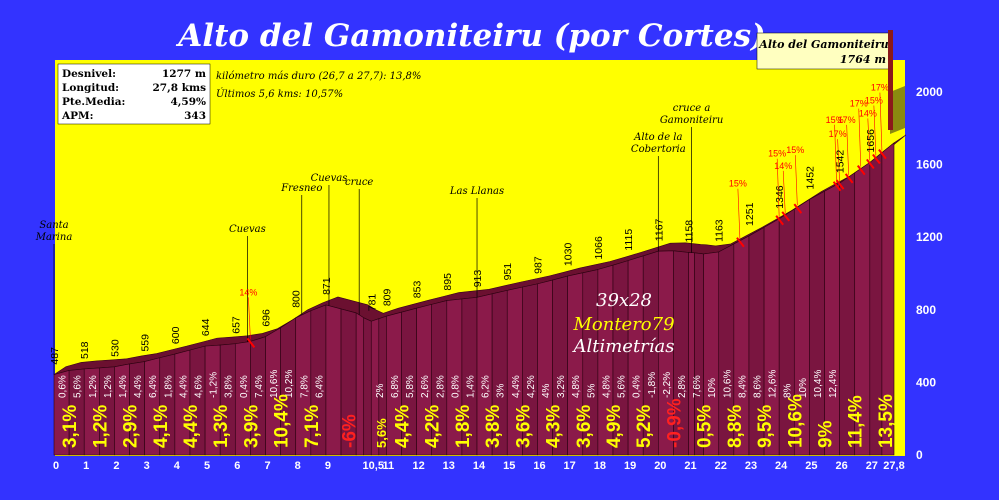 This screenshot has height=500, width=999. I want to click on km-grade: 1,8%, so click(463, 426).